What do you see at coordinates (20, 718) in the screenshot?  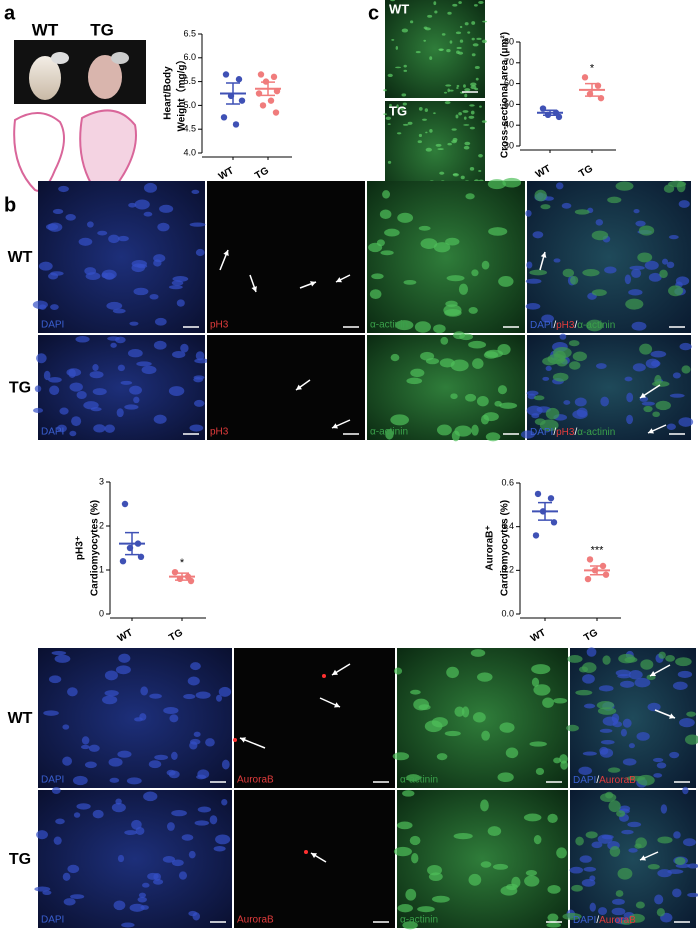 I see `row-label: WT` at bounding box center [20, 718].